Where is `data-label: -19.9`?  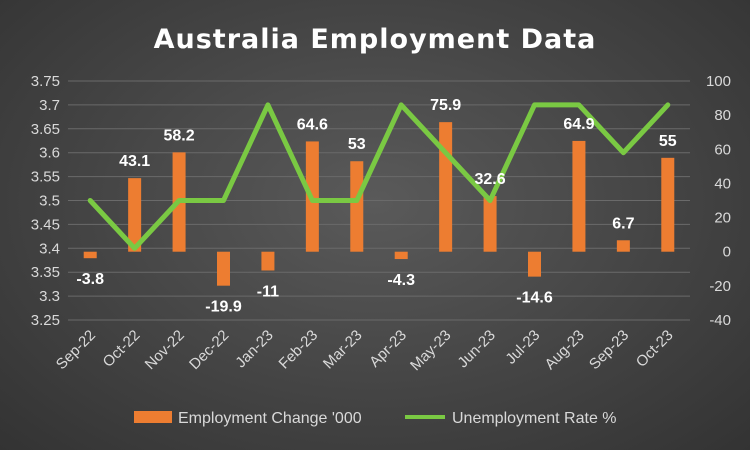 data-label: -19.9 is located at coordinates (223, 307).